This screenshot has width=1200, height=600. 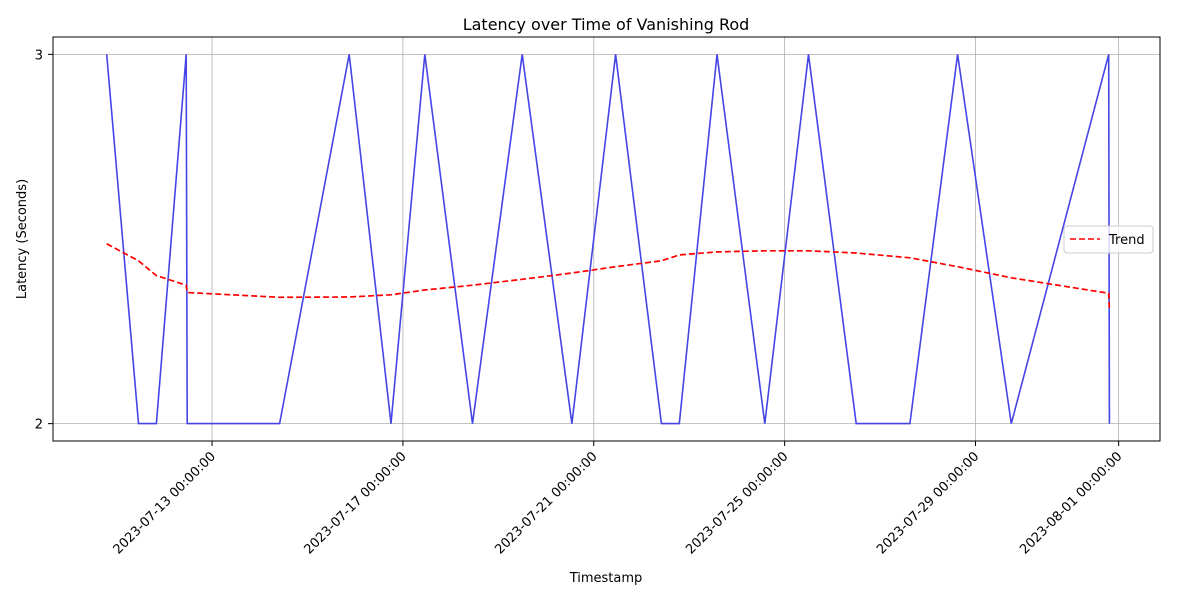 What do you see at coordinates (606, 578) in the screenshot?
I see `x-axis-label: Timestamp` at bounding box center [606, 578].